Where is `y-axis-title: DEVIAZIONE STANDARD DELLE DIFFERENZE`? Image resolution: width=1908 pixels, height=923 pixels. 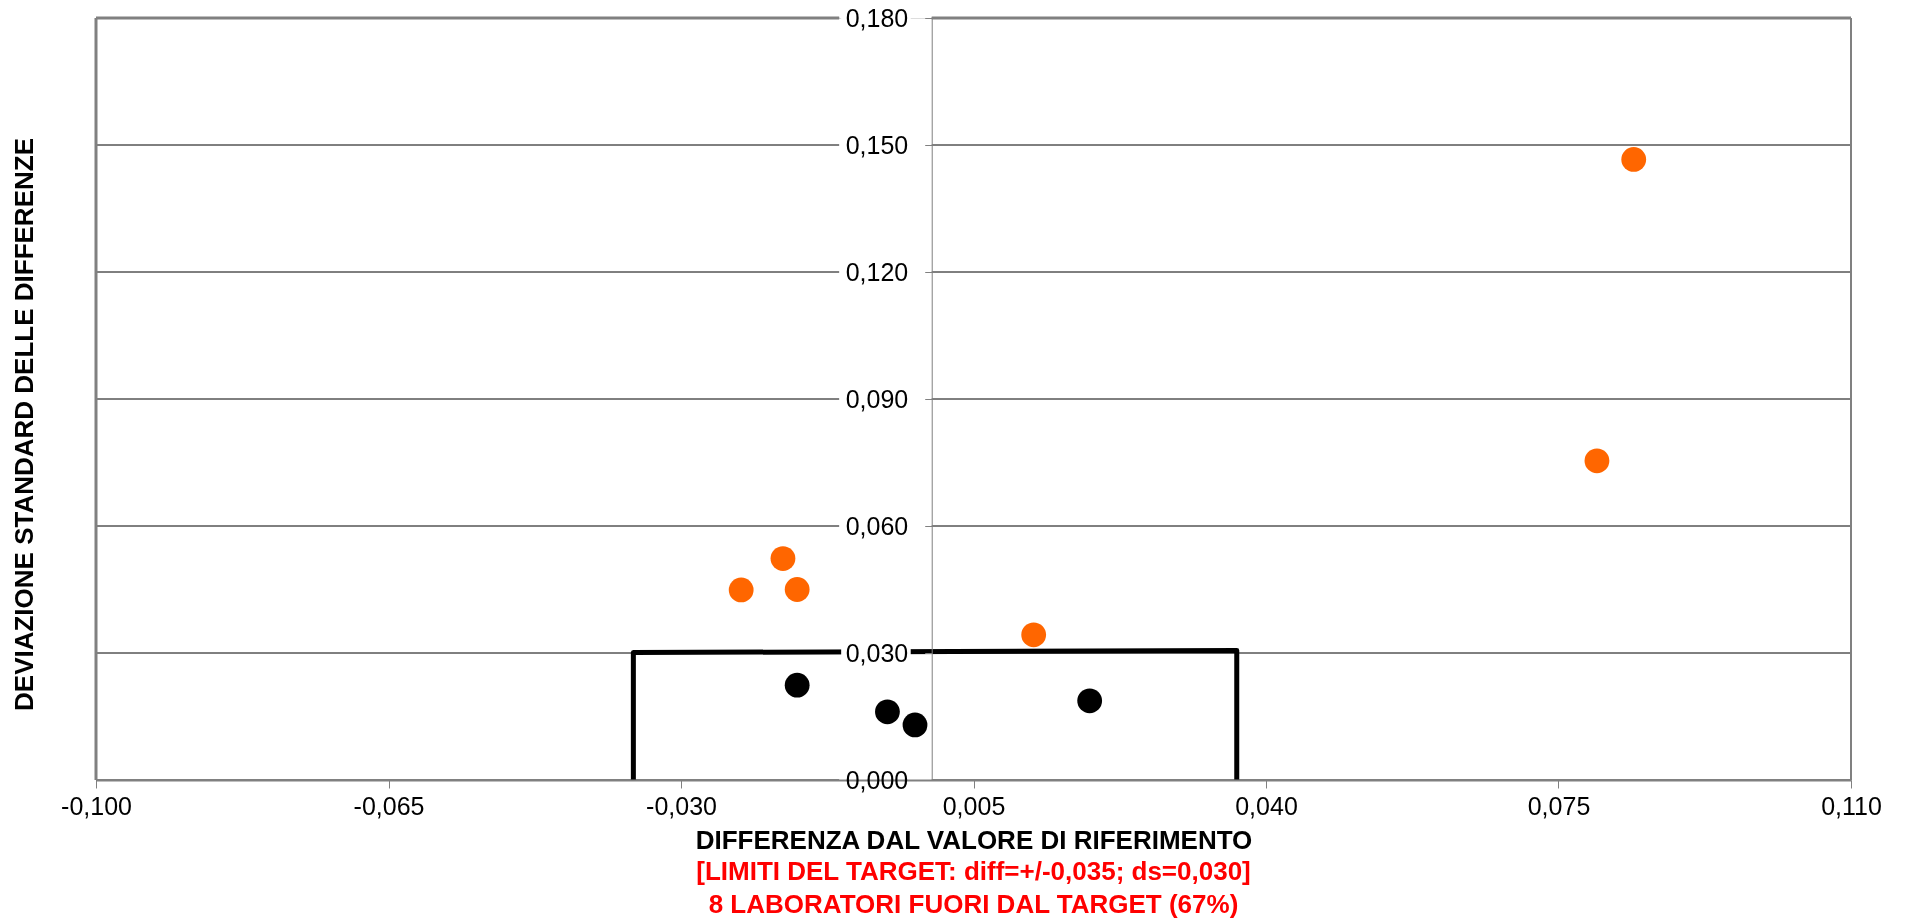 y-axis-title: DEVIAZIONE STANDARD DELLE DIFFERENZE is located at coordinates (23, 424).